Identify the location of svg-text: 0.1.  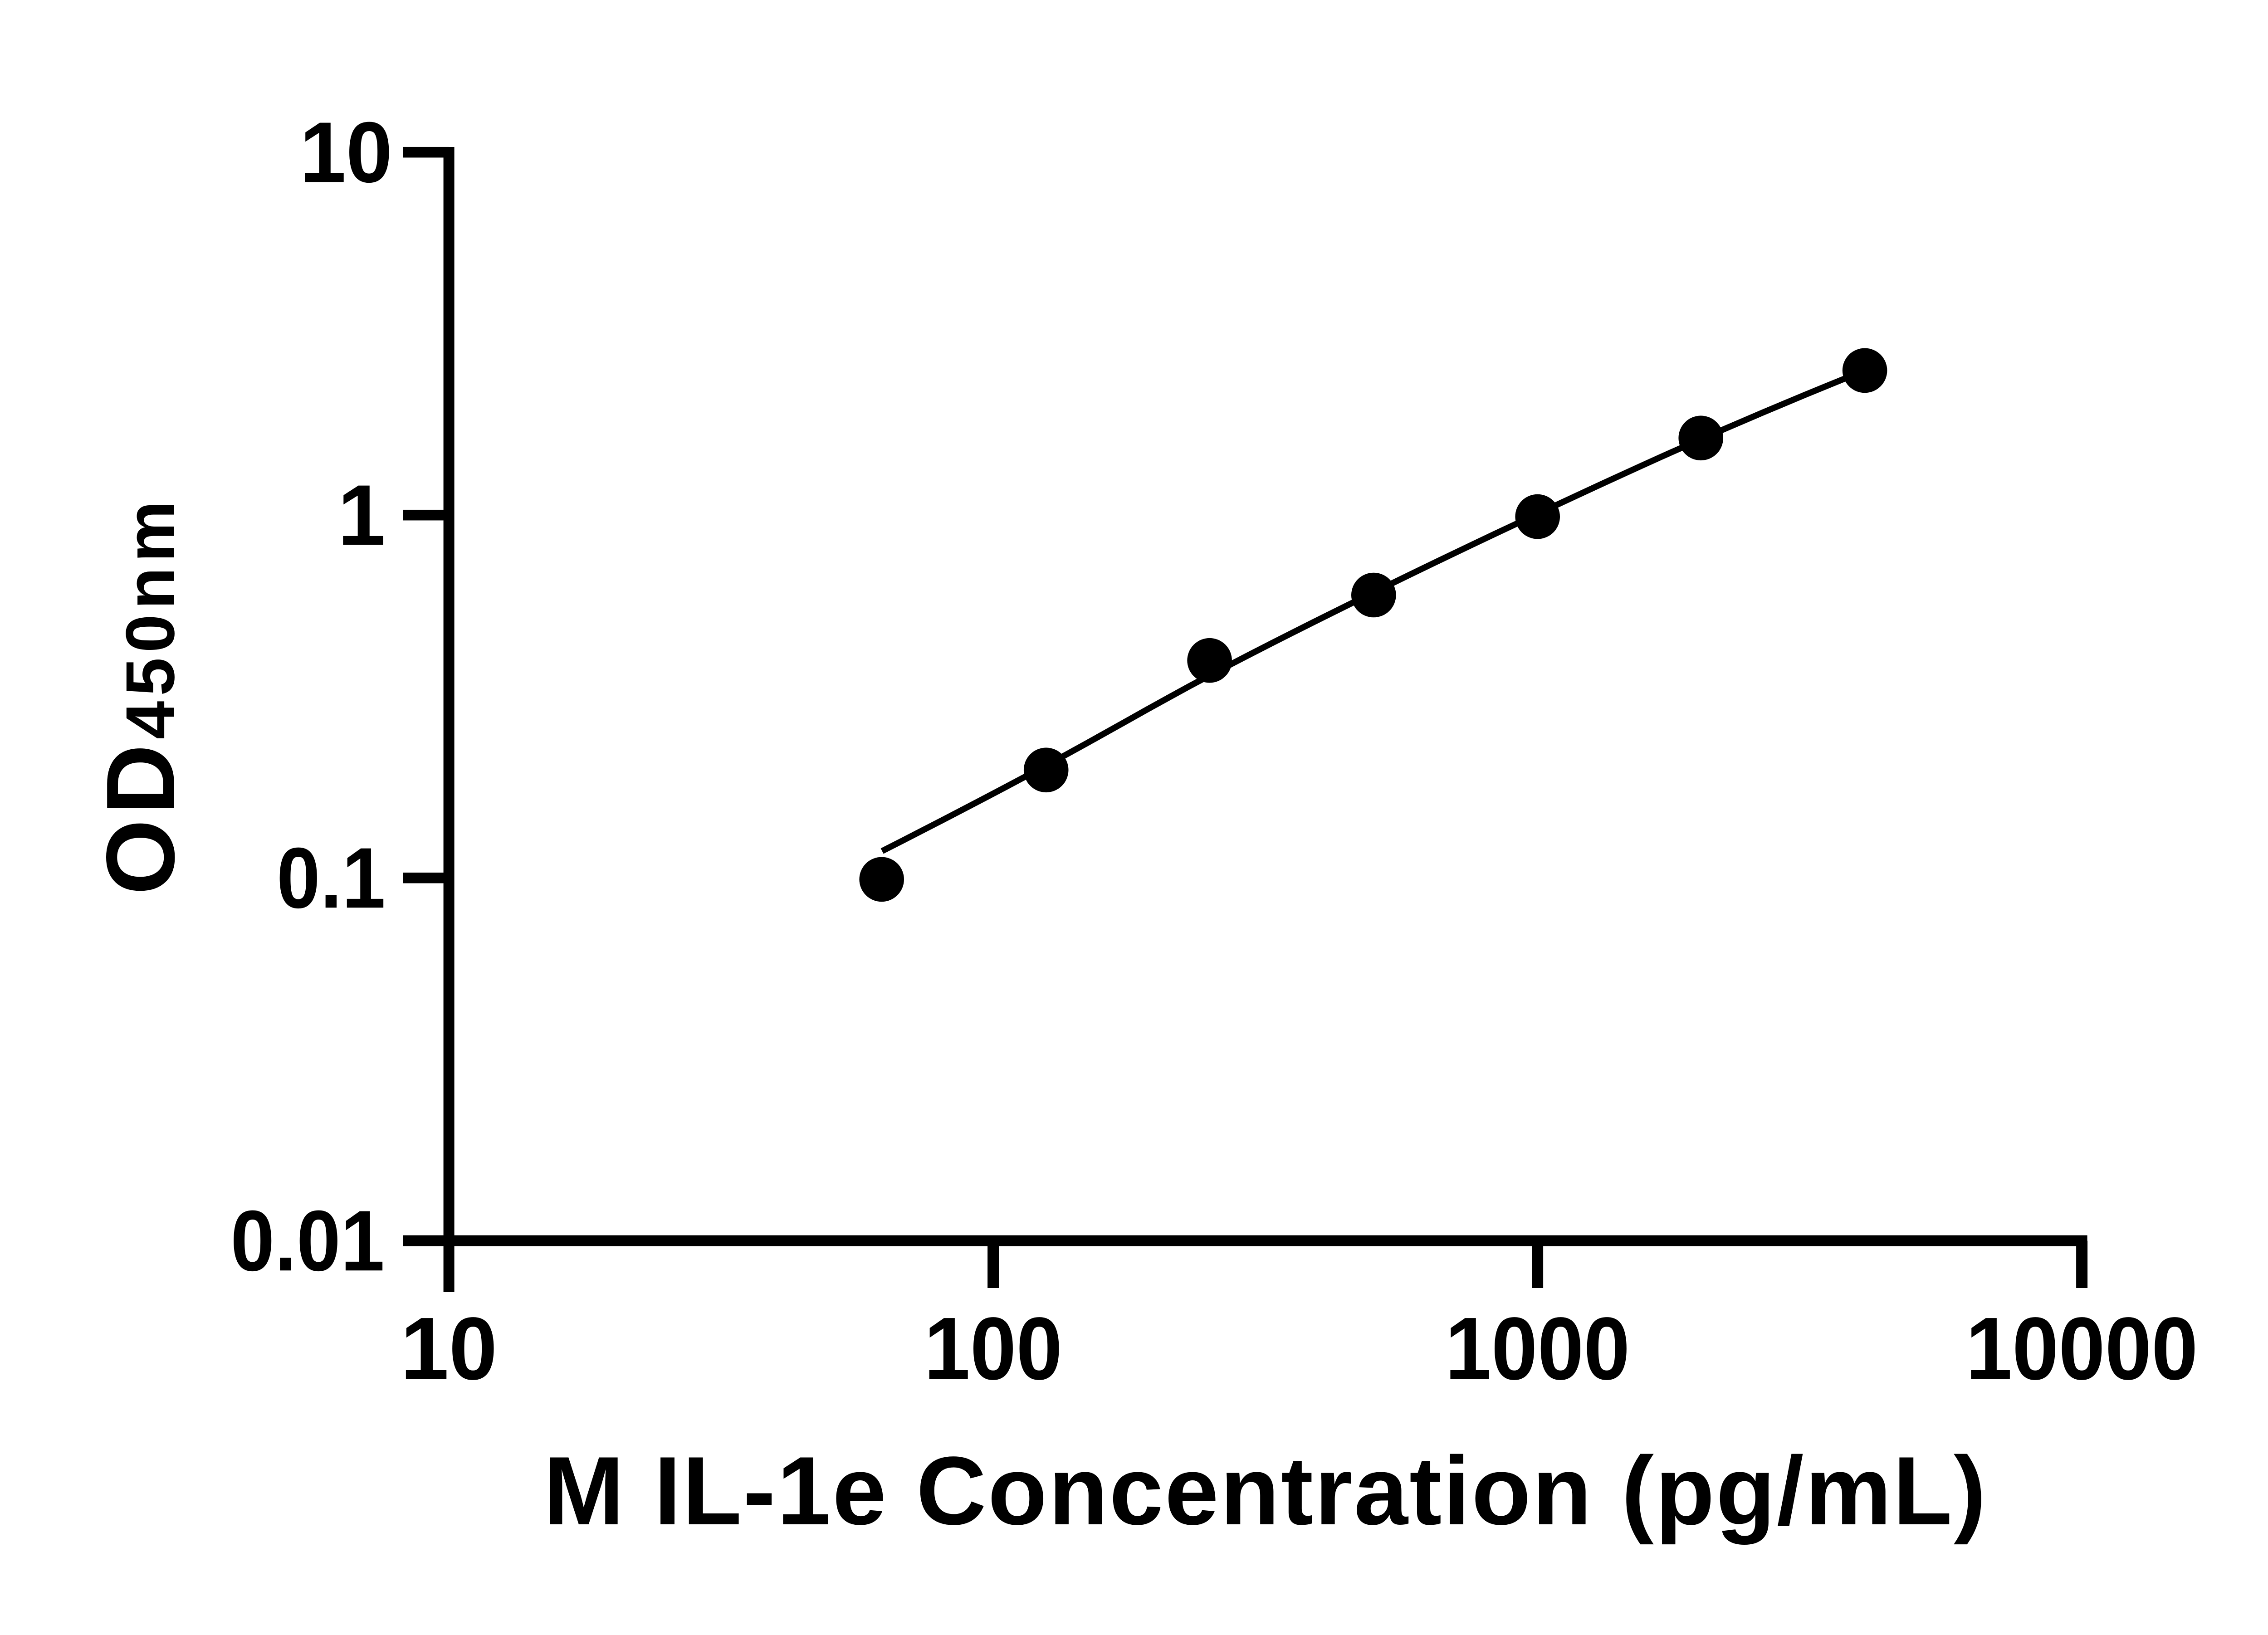
(332, 878).